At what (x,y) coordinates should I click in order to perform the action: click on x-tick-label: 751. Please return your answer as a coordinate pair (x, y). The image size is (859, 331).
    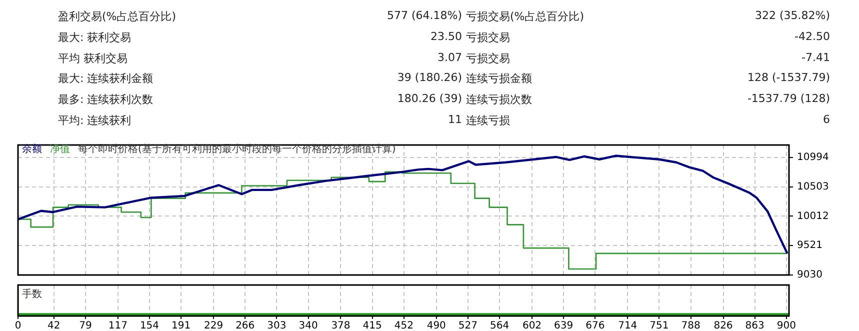
    Looking at the image, I should click on (659, 325).